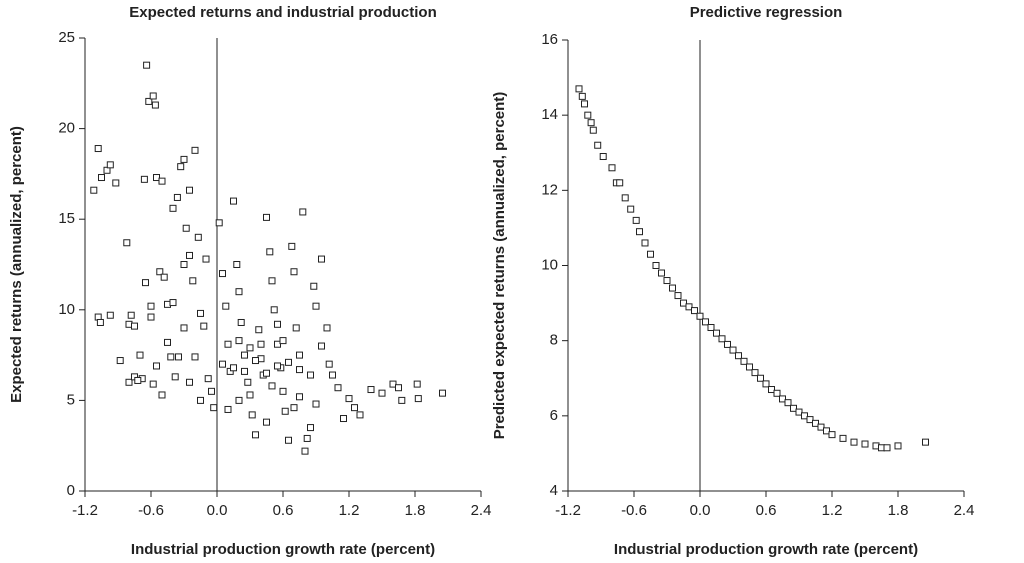 This screenshot has height=563, width=1024. Describe the element at coordinates (85, 510) in the screenshot. I see `x-tick-label: -1.2` at that location.